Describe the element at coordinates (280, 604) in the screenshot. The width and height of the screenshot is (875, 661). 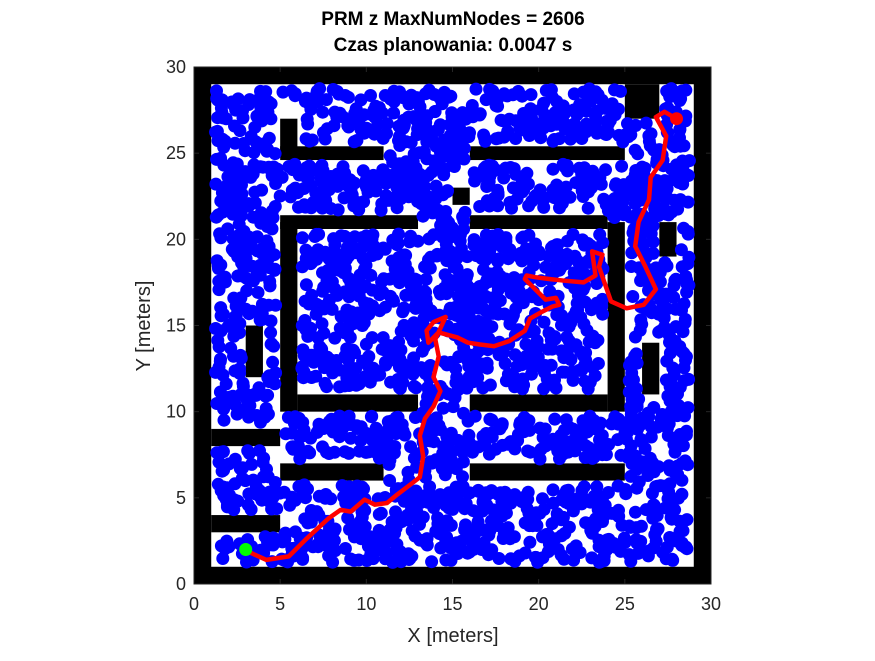
I see `x-tick-label: 5` at that location.